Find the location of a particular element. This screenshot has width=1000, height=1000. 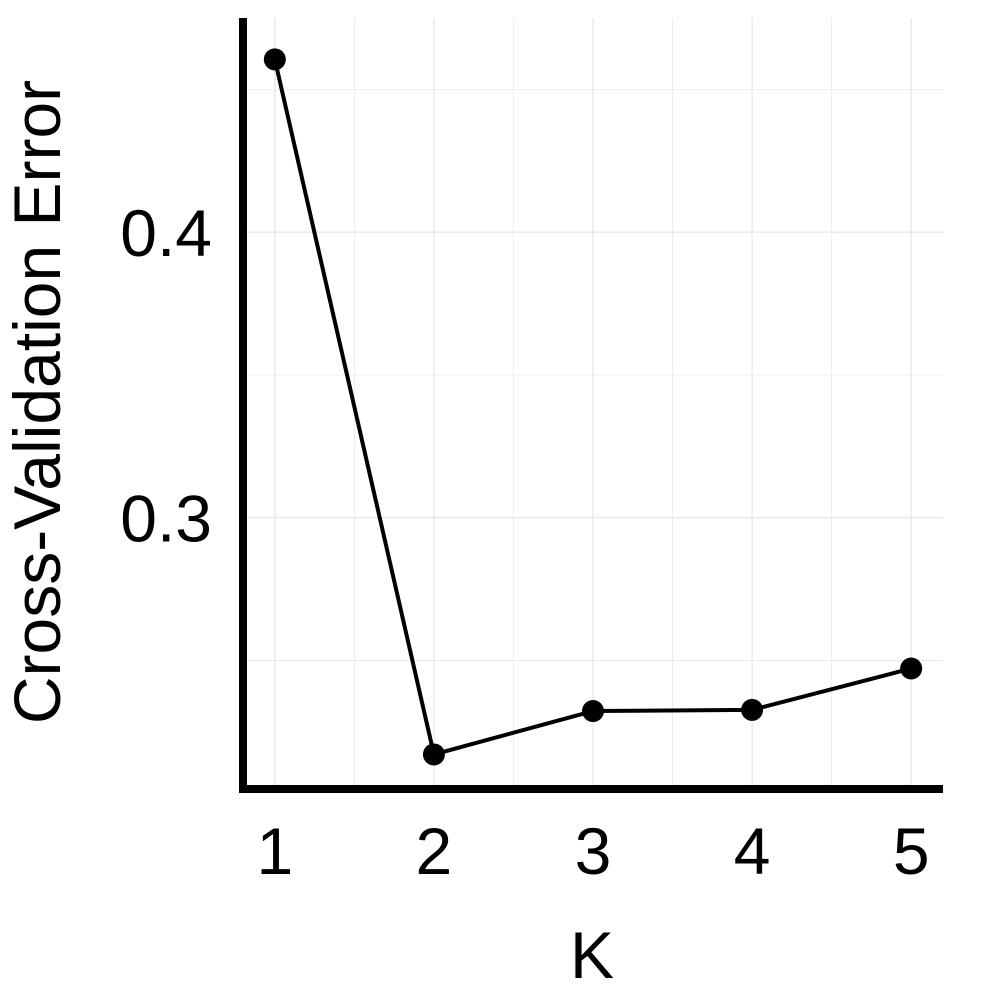

y-tick-labels: 0.3 0.4 is located at coordinates (166, 376).